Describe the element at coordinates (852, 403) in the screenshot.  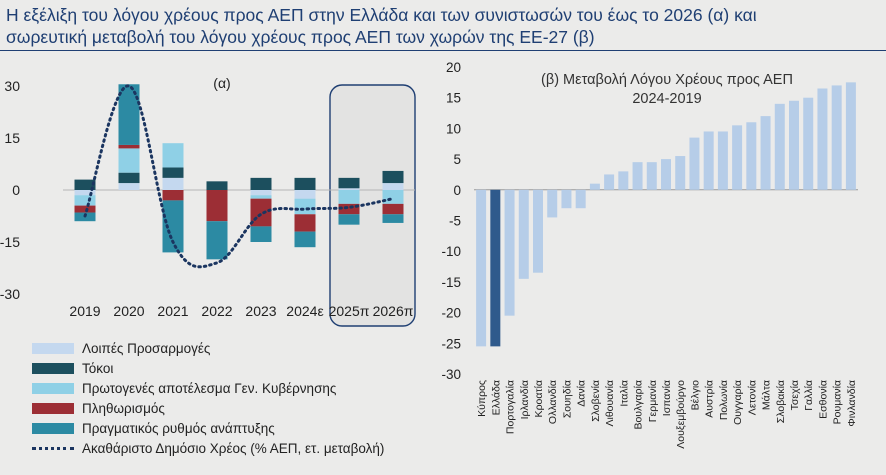
I see `x-tick-label-b: Φινλανδία` at that location.